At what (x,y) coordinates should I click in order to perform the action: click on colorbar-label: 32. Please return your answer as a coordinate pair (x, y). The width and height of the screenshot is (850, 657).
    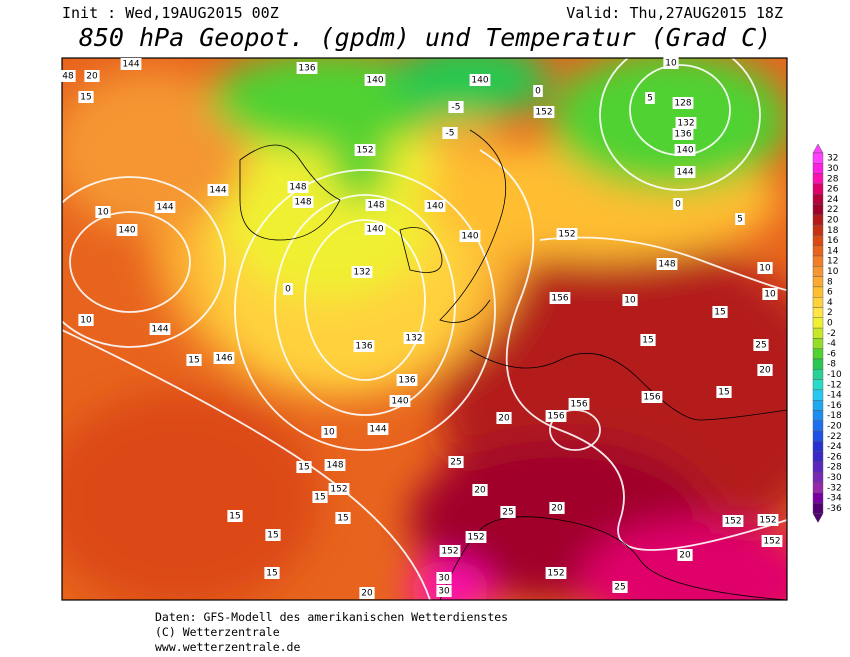
    Looking at the image, I should click on (832, 159).